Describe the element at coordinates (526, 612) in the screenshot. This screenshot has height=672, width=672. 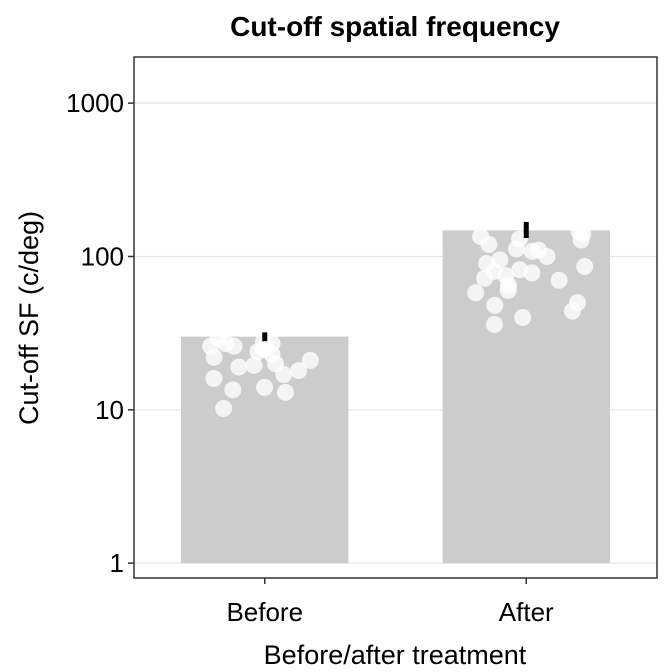
I see `x-tick-label: After` at that location.